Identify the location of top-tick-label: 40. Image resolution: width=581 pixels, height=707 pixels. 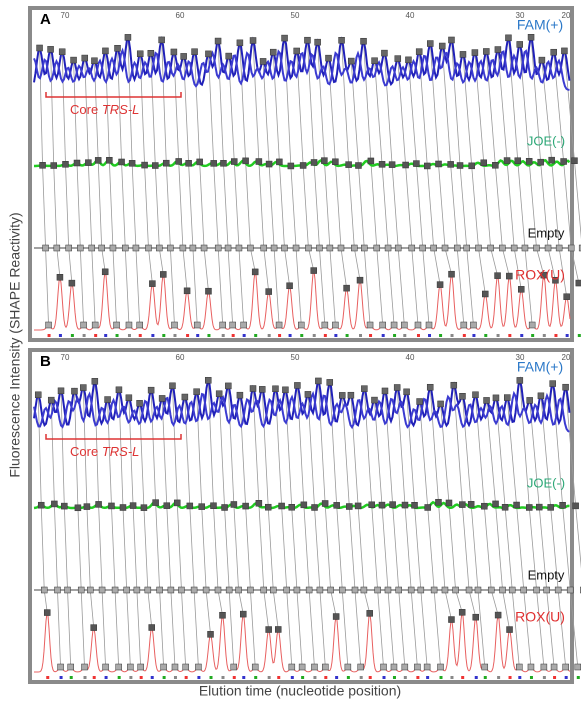
(410, 15).